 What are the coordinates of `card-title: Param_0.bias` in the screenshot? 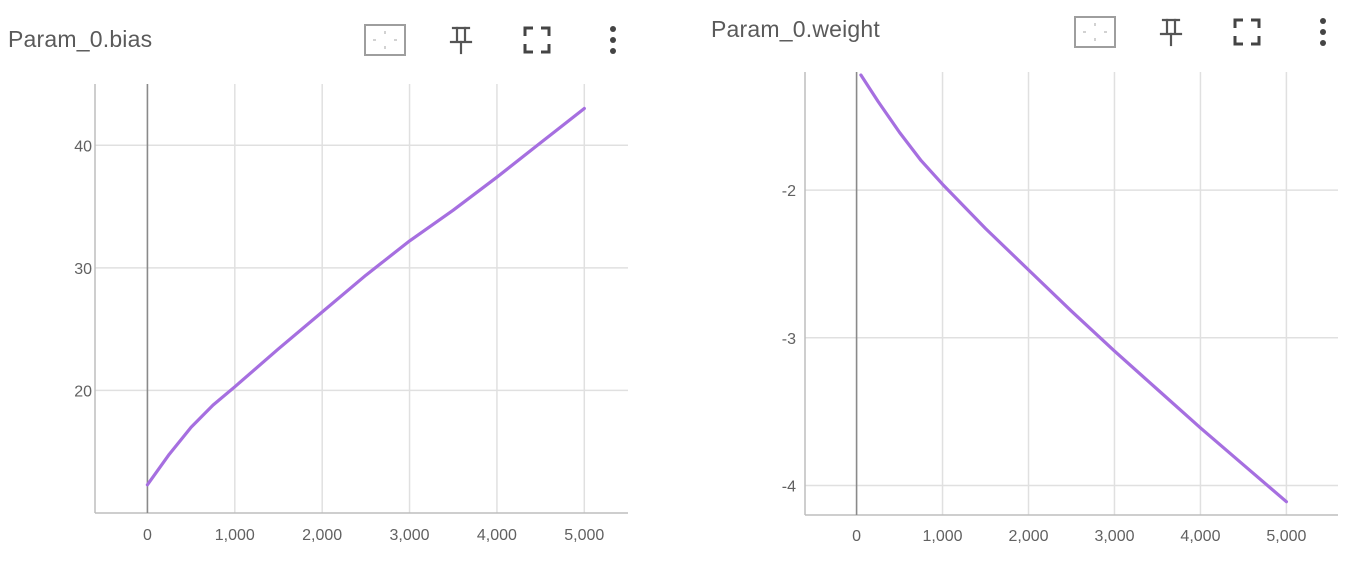 It's located at (80, 39).